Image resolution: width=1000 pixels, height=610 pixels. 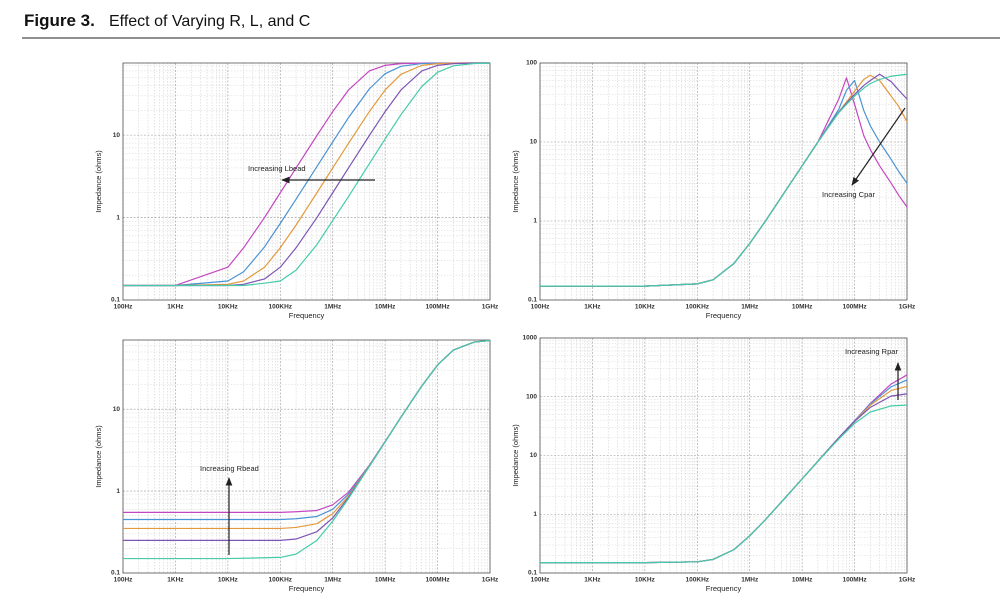 What do you see at coordinates (871, 351) in the screenshot?
I see `annotation: Increasing Rpar` at bounding box center [871, 351].